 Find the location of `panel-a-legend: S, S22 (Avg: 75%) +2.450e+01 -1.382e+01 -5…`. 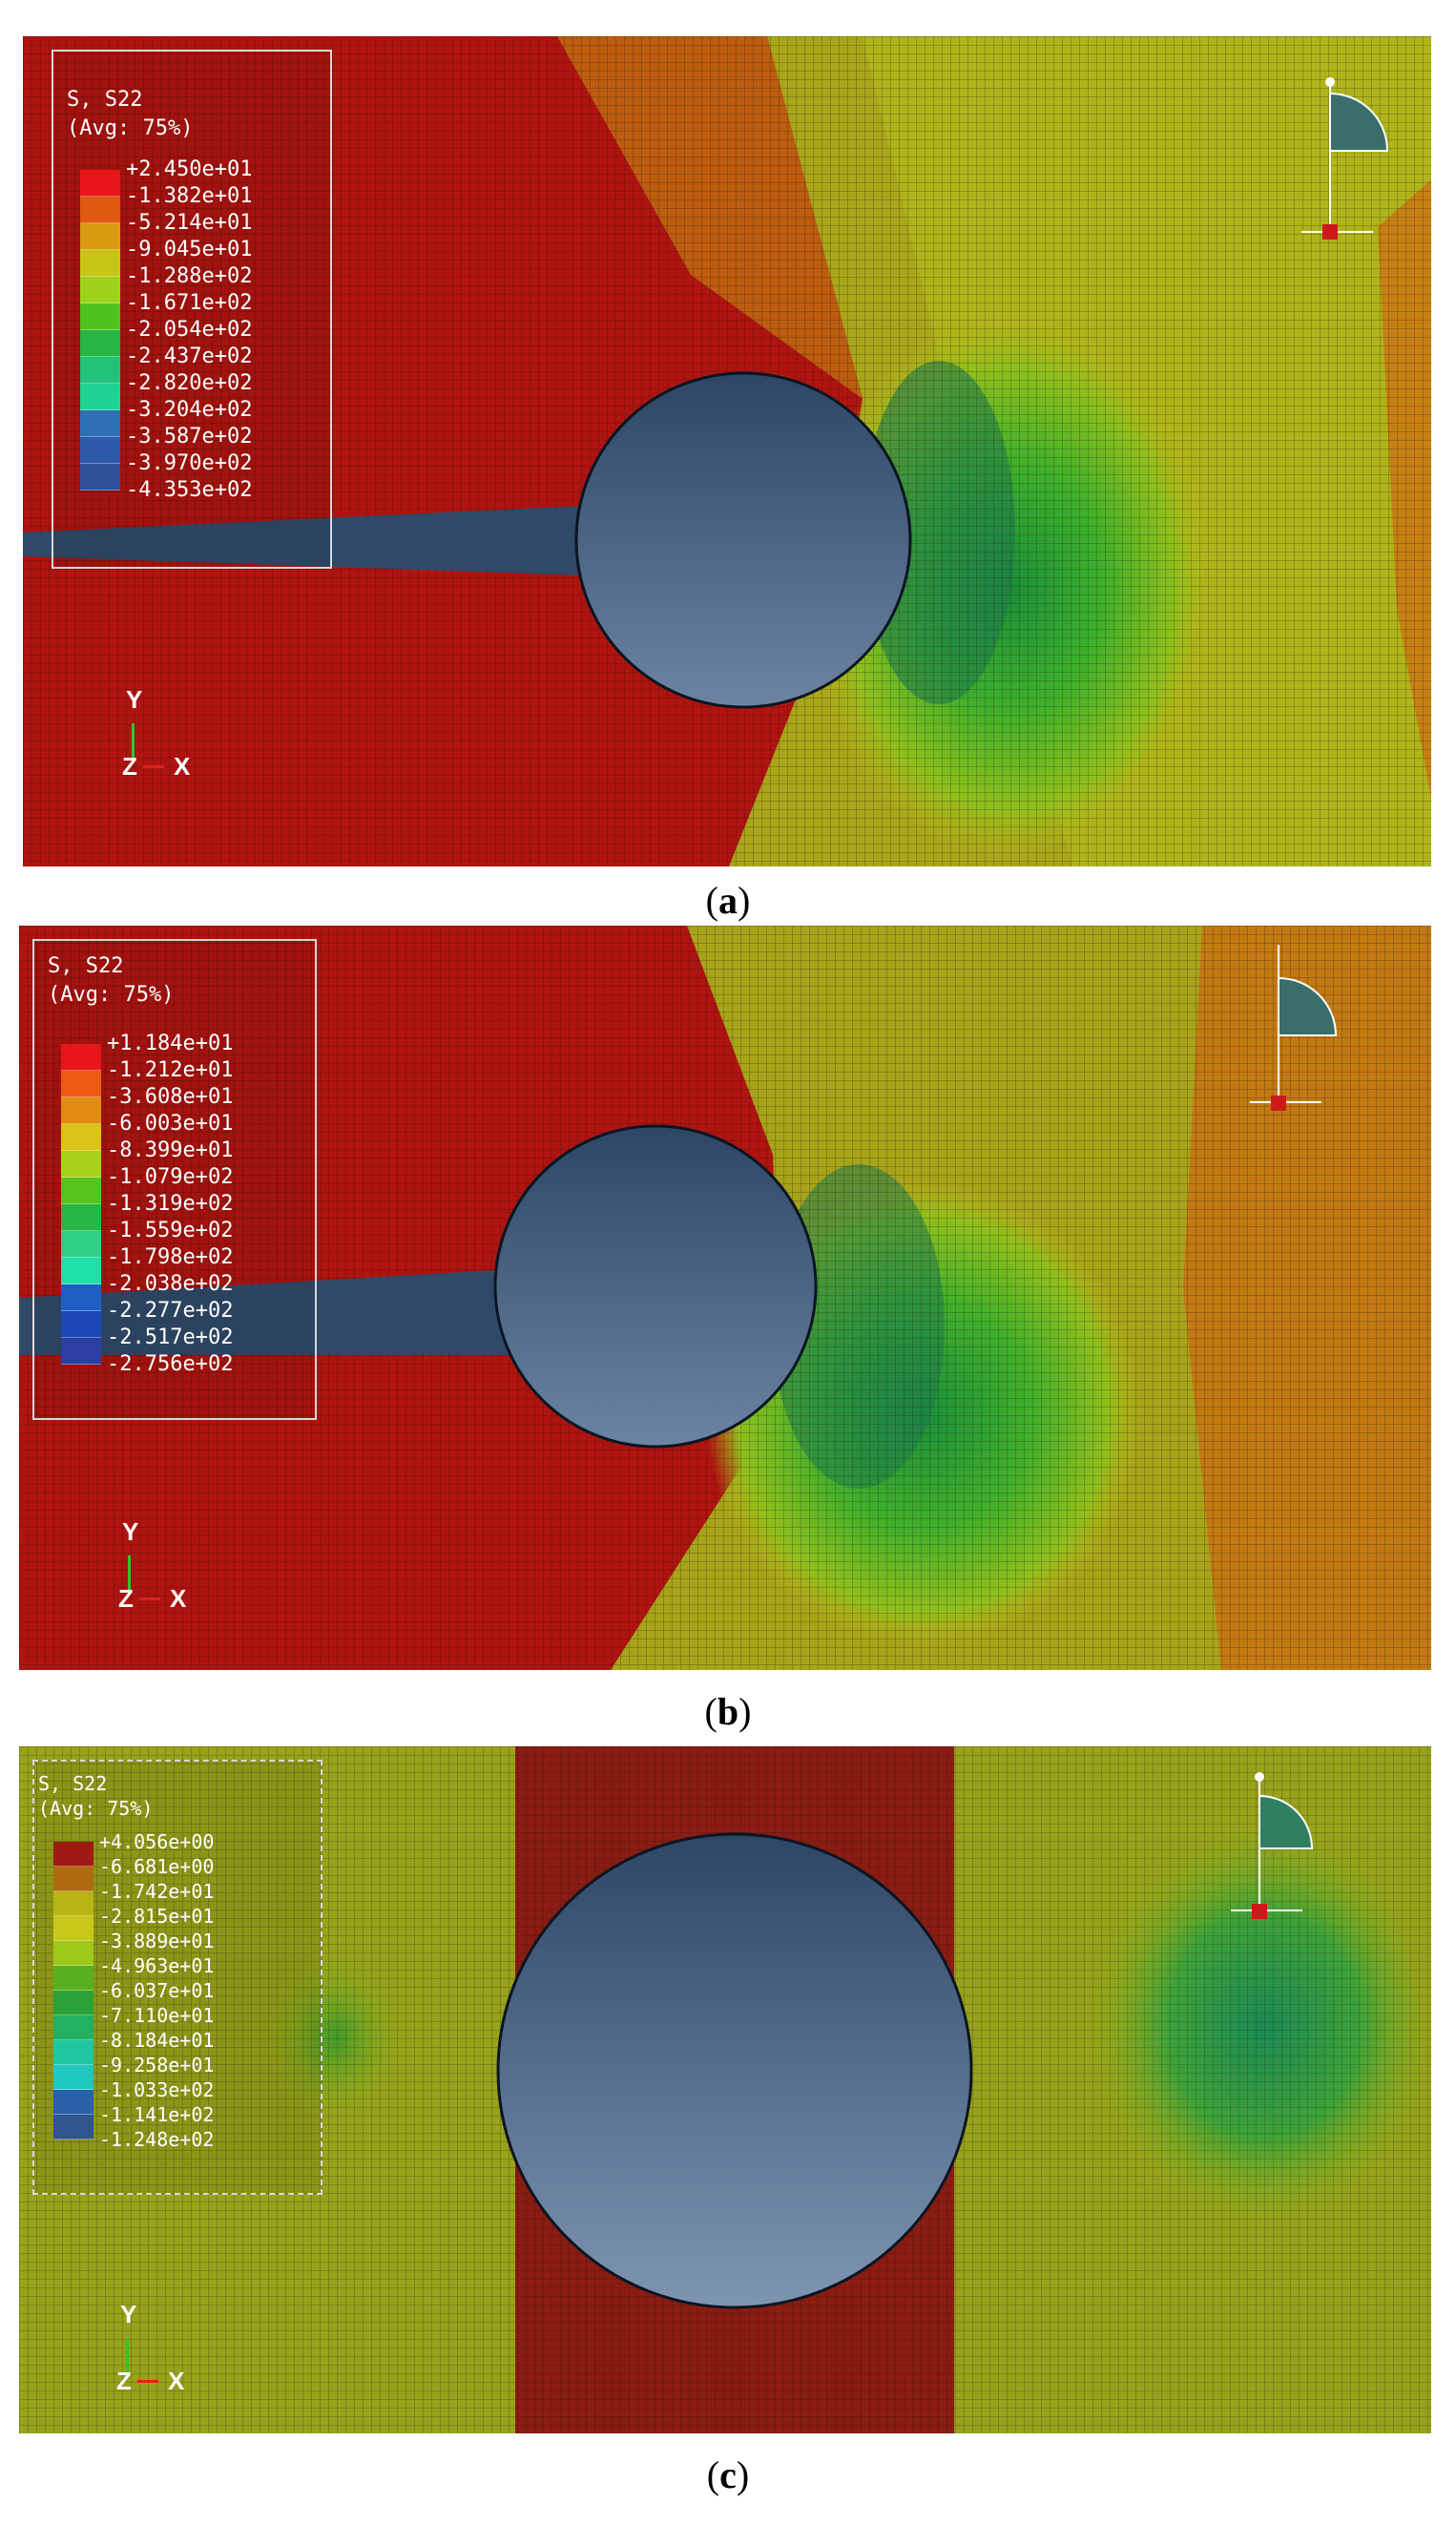

panel-a-legend: S, S22 (Avg: 75%) +2.450e+01 -1.382e+01 -5… is located at coordinates (192, 309).